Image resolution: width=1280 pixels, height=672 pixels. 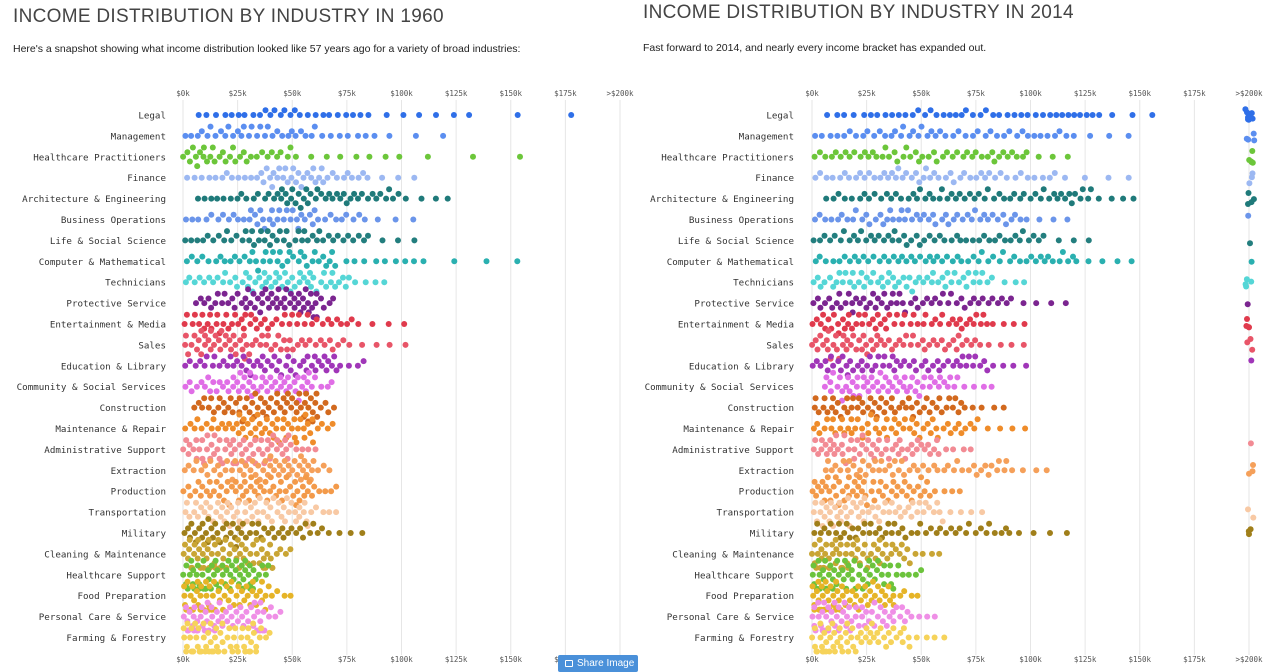 I want to click on share-image-button: Share Image, so click(x=598, y=663).